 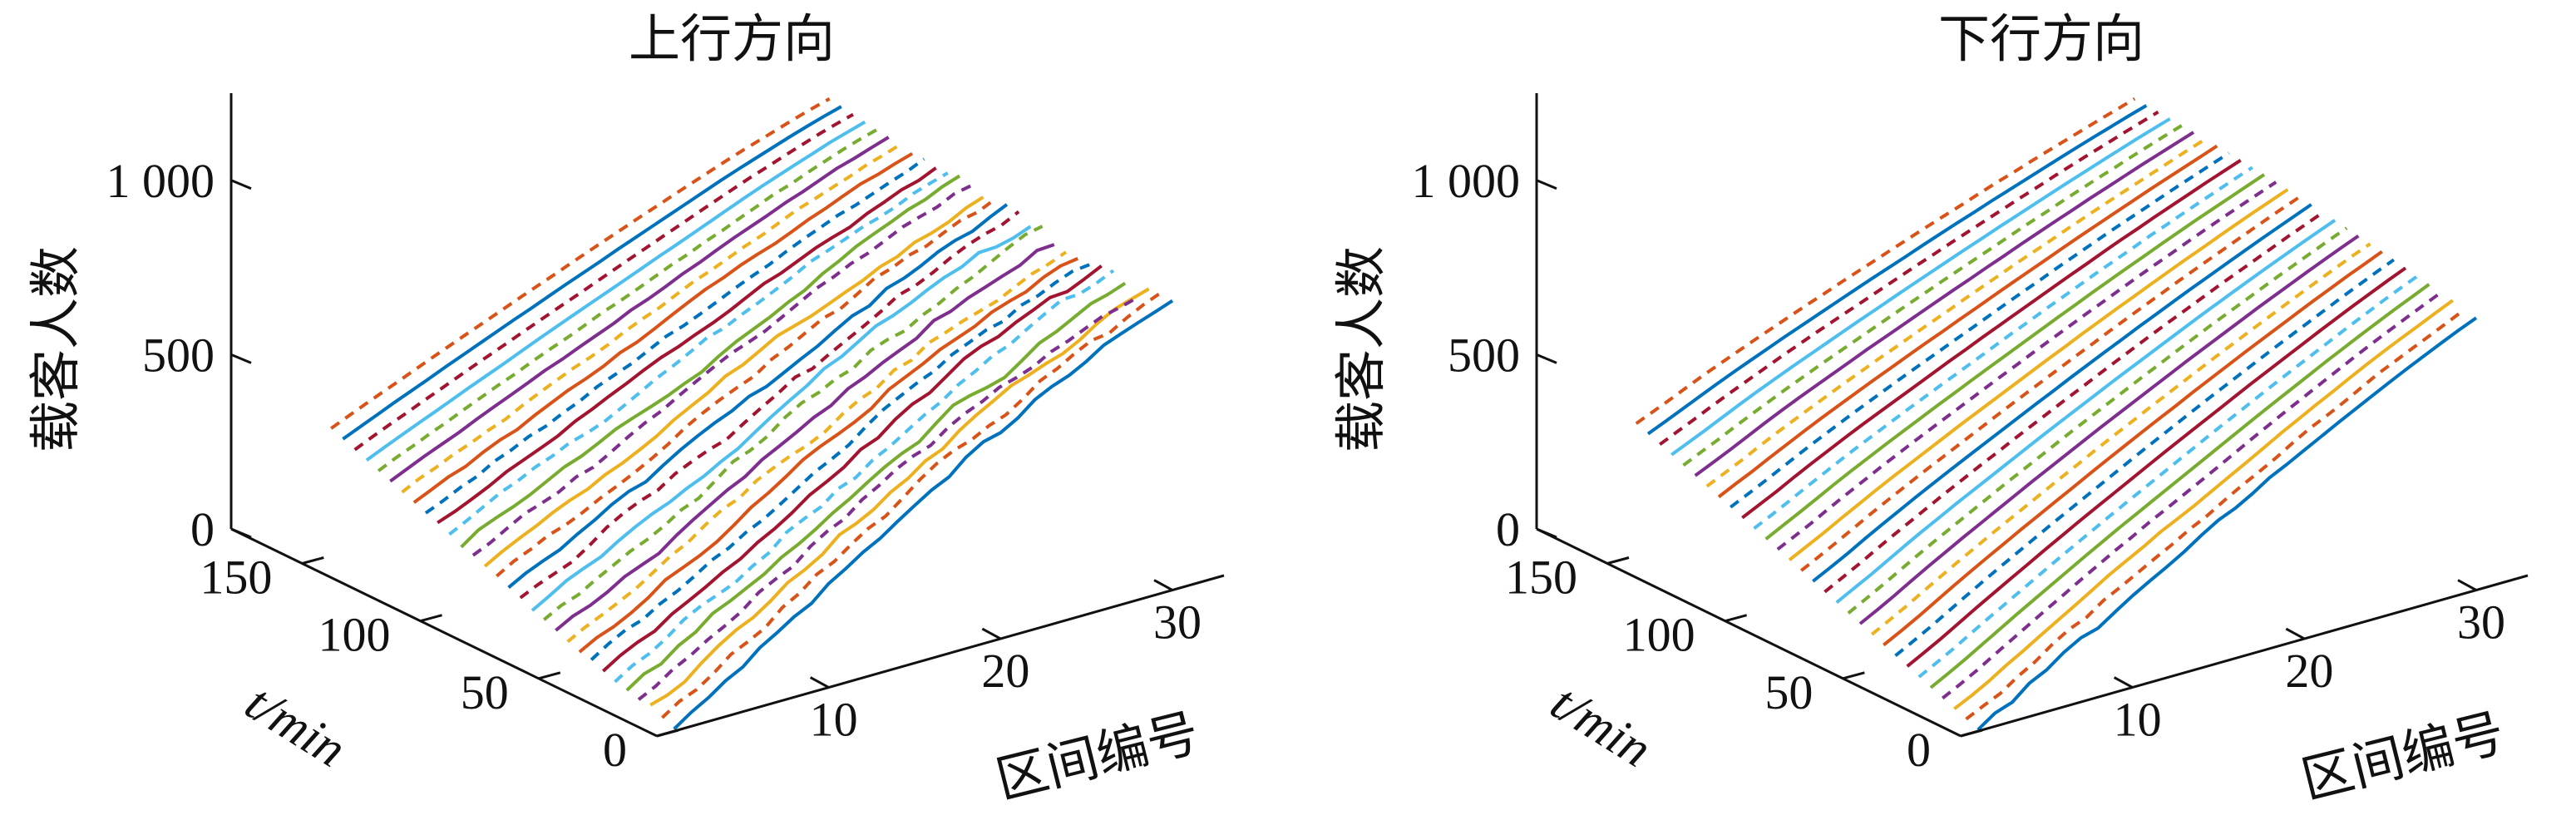 What do you see at coordinates (2041, 40) in the screenshot?
I see `panel-title: 下行方向` at bounding box center [2041, 40].